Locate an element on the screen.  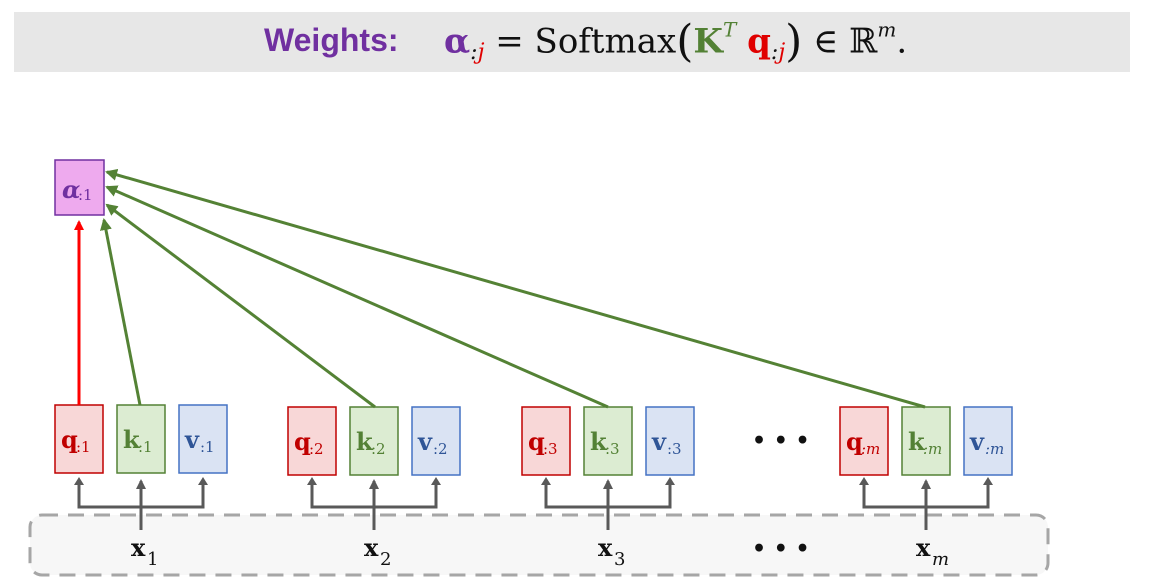
alpha-box-symbol: α is located at coordinates (71, 189).